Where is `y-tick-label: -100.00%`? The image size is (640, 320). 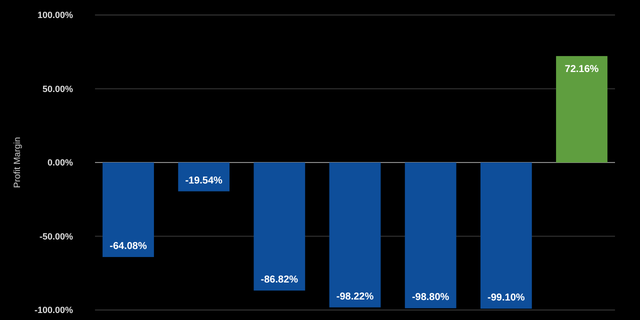
y-tick-label: -100.00% is located at coordinates (53, 310).